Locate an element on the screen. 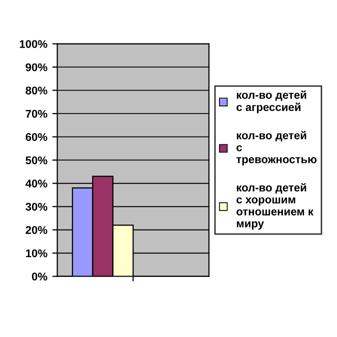 The image size is (337, 337). y-tick-label: 80% is located at coordinates (37, 90).